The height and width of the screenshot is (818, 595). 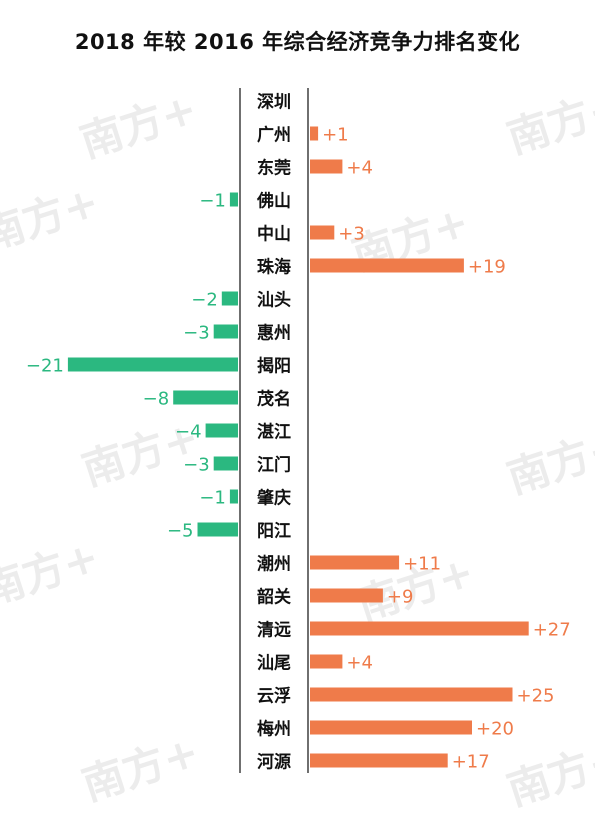 What do you see at coordinates (274, 399) in the screenshot?
I see `category-label: 茂名` at bounding box center [274, 399].